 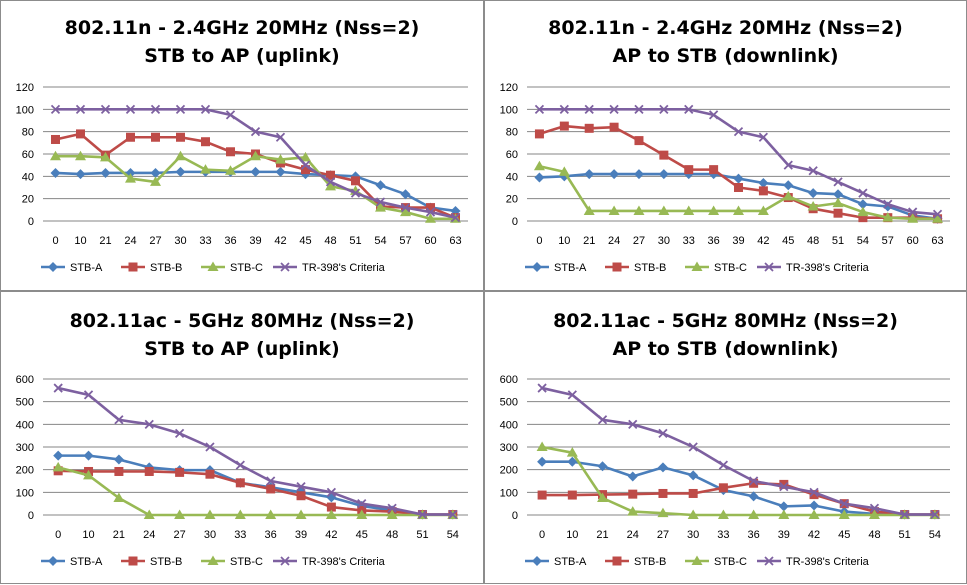 I want to click on y-tick-label: 500, so click(x=509, y=403).